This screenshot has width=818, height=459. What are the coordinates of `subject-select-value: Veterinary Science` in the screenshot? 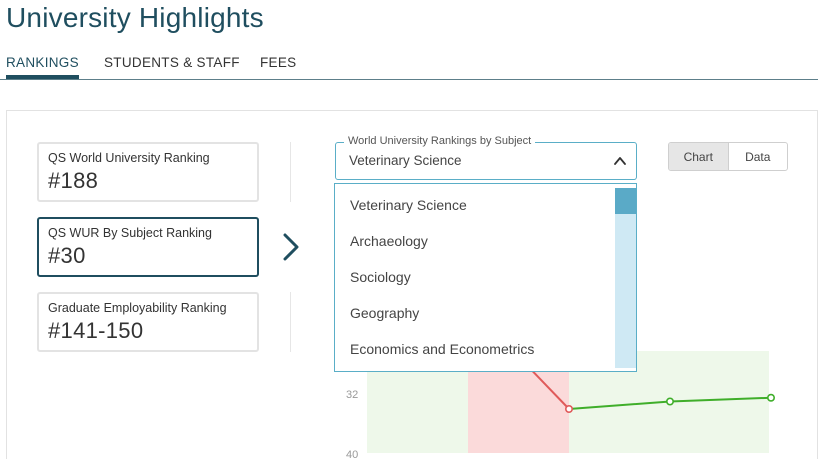 It's located at (405, 160).